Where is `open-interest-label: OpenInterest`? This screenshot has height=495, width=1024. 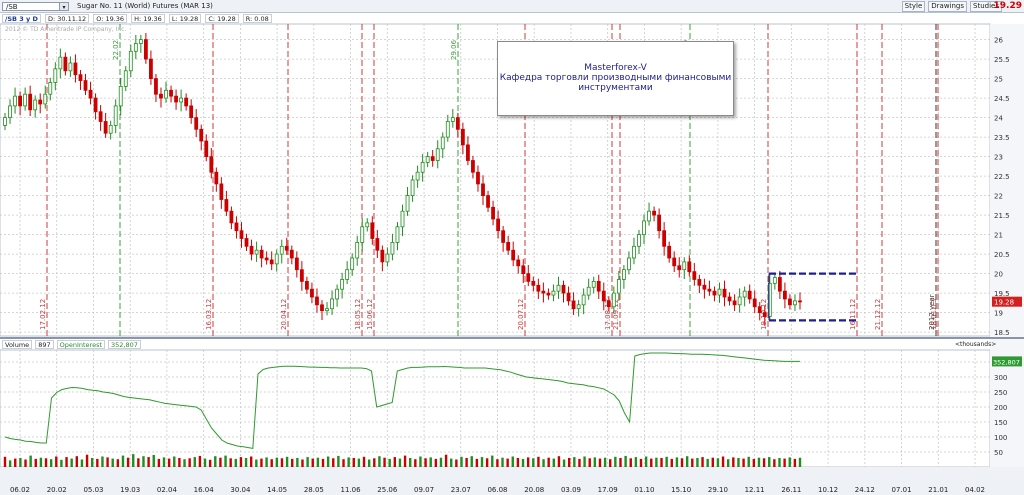
open-interest-label: OpenInterest is located at coordinates (81, 344).